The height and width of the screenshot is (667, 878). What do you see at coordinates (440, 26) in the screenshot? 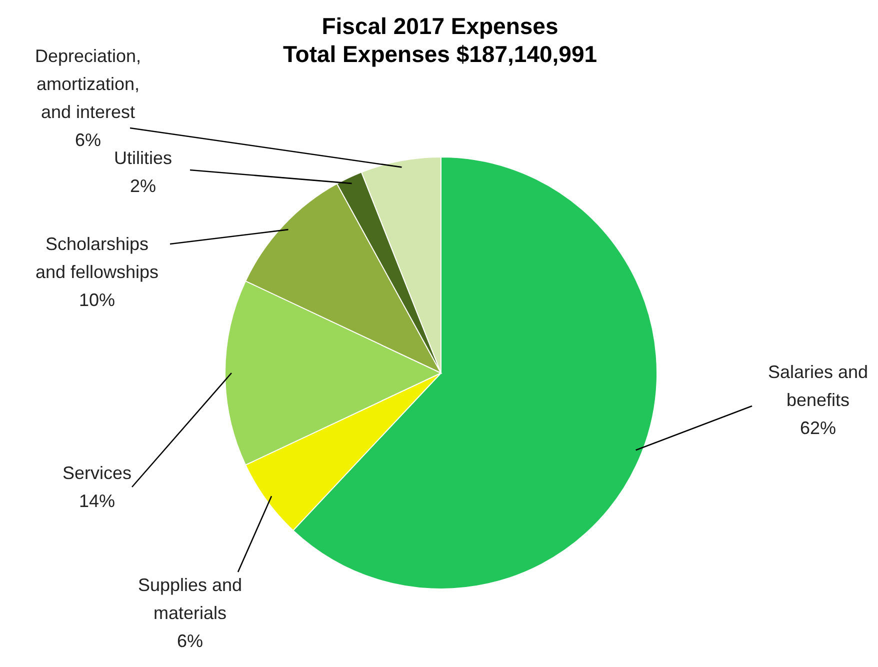
I see `chart-title: Fiscal 2017 Expenses` at bounding box center [440, 26].